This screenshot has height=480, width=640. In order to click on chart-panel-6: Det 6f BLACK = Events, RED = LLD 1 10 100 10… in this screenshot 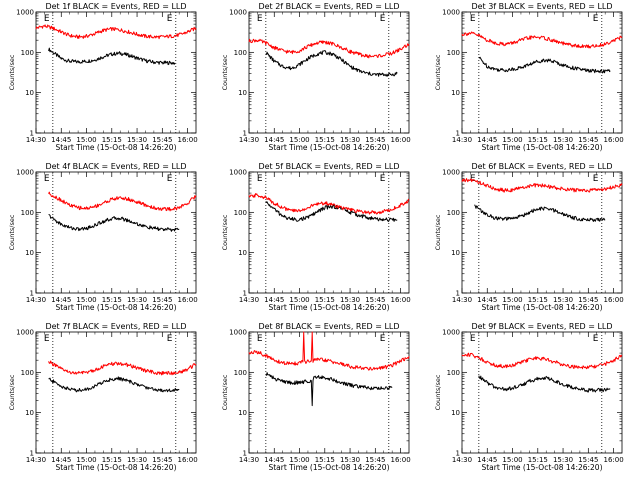, I will do `click(529, 237)`.